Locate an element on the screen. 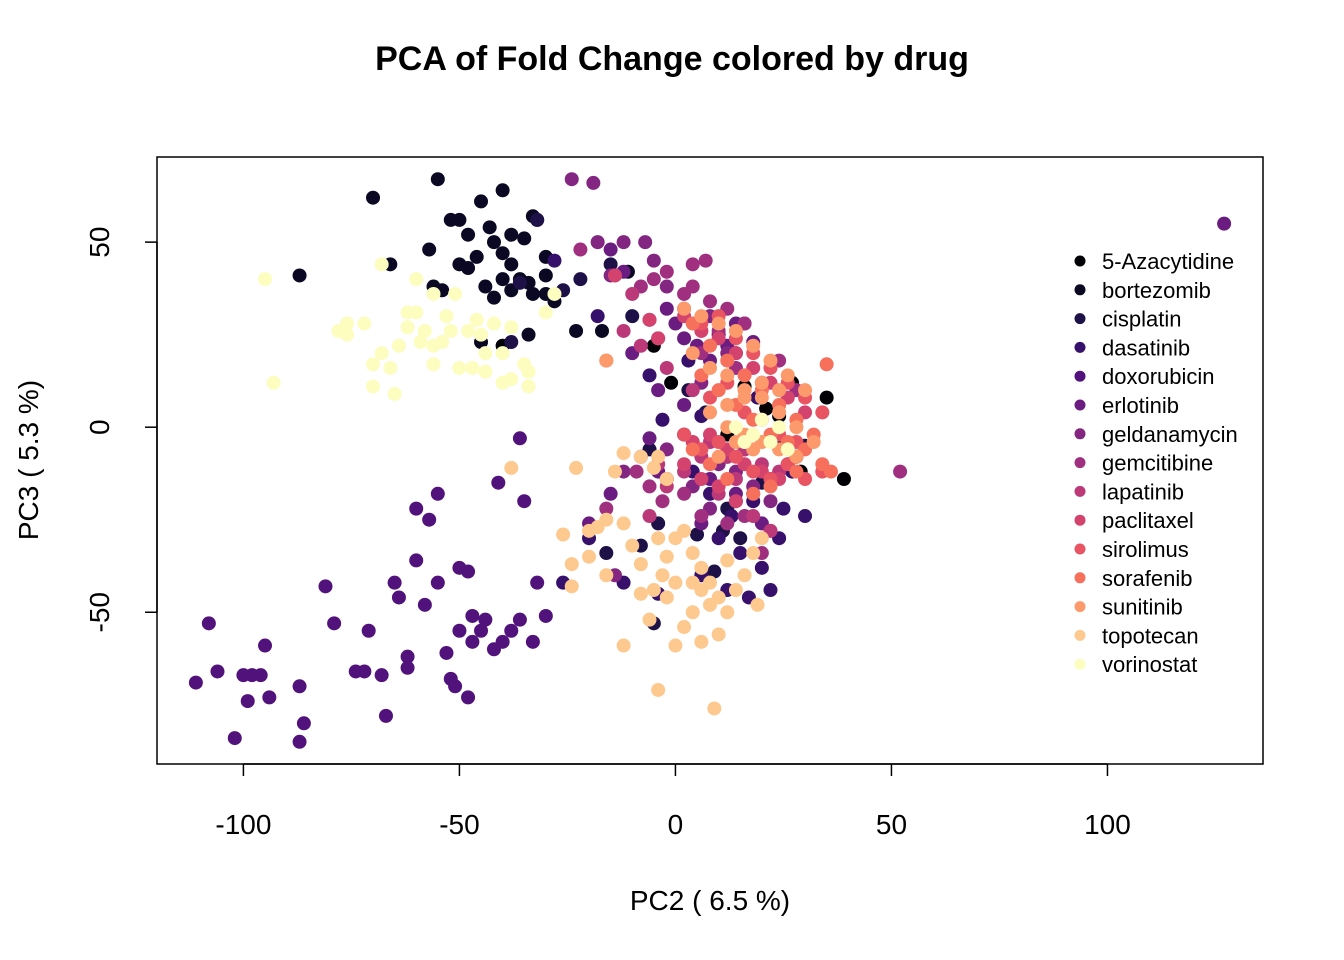 The image size is (1344, 960). x-axis-label: PC2 ( 6.5 %) is located at coordinates (710, 900).